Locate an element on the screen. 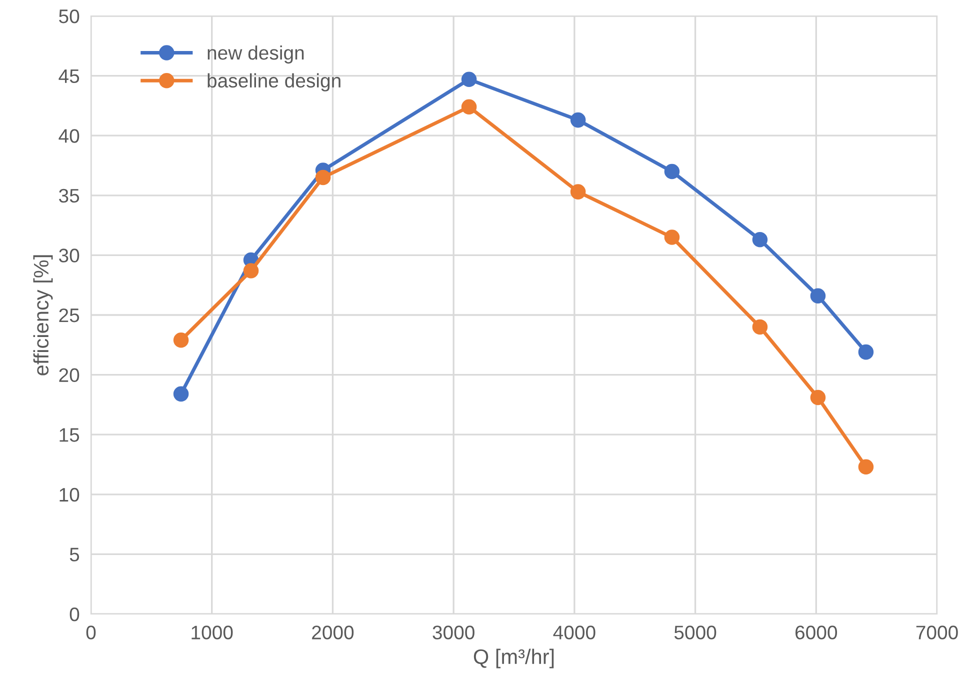 The width and height of the screenshot is (966, 698). x-axis-title: Q [m³/hr] is located at coordinates (514, 658).